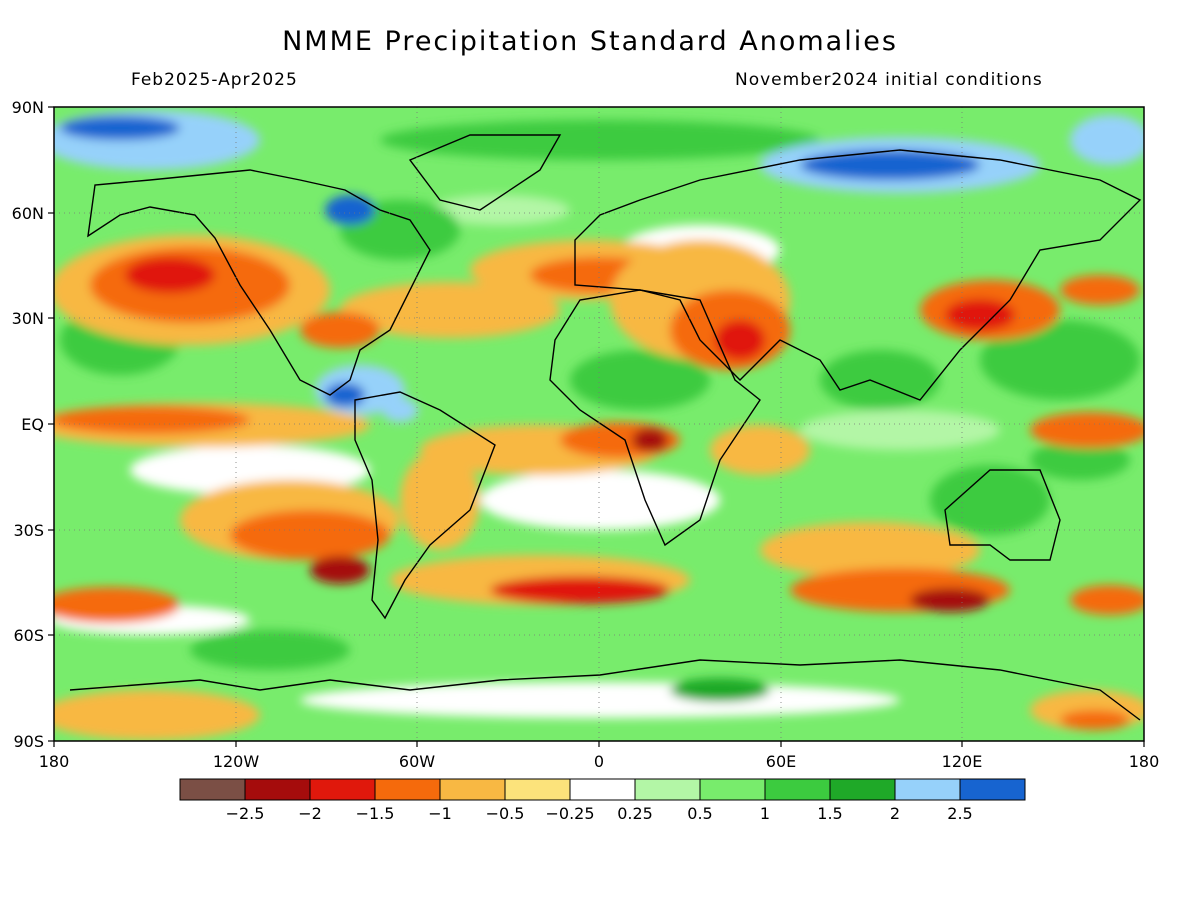 The width and height of the screenshot is (1200, 900). Describe the element at coordinates (505, 813) in the screenshot. I see `colorbar-tick-label: −0.5` at that location.